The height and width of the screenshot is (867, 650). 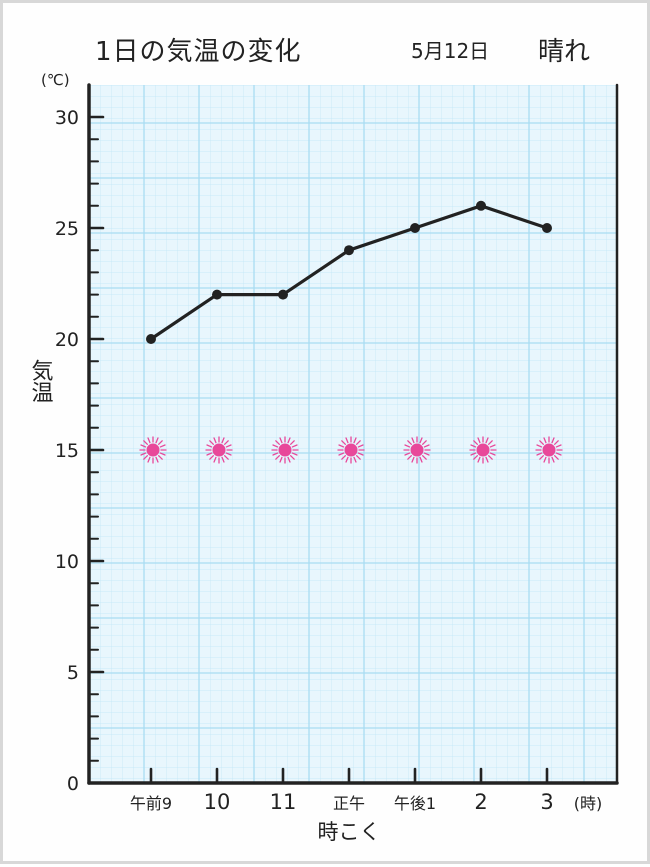 I want to click on y-tick-label: 15, so click(x=67, y=451).